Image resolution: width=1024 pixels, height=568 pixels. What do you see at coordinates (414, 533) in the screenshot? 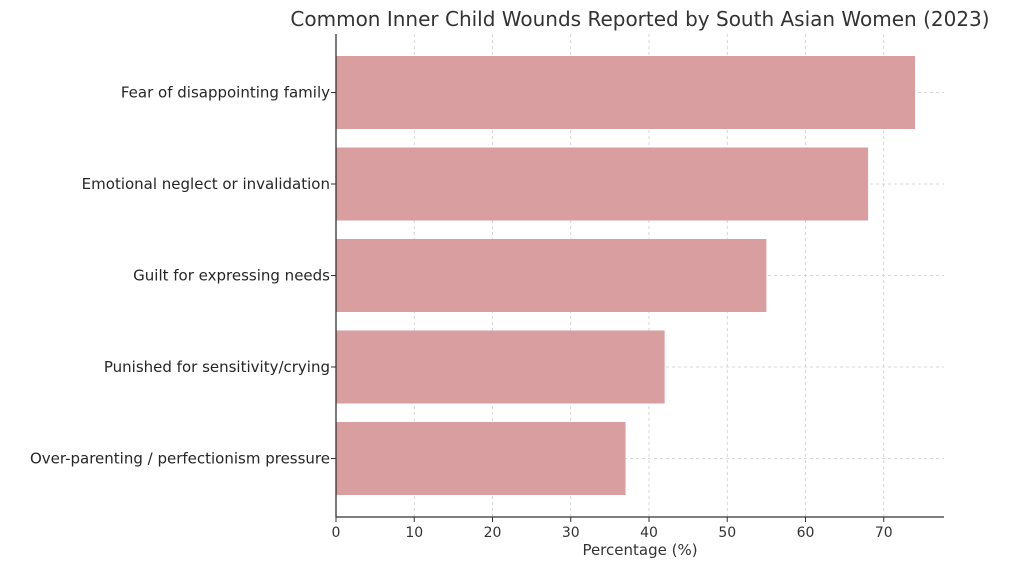
I see `x-tick-label: 10` at bounding box center [414, 533].